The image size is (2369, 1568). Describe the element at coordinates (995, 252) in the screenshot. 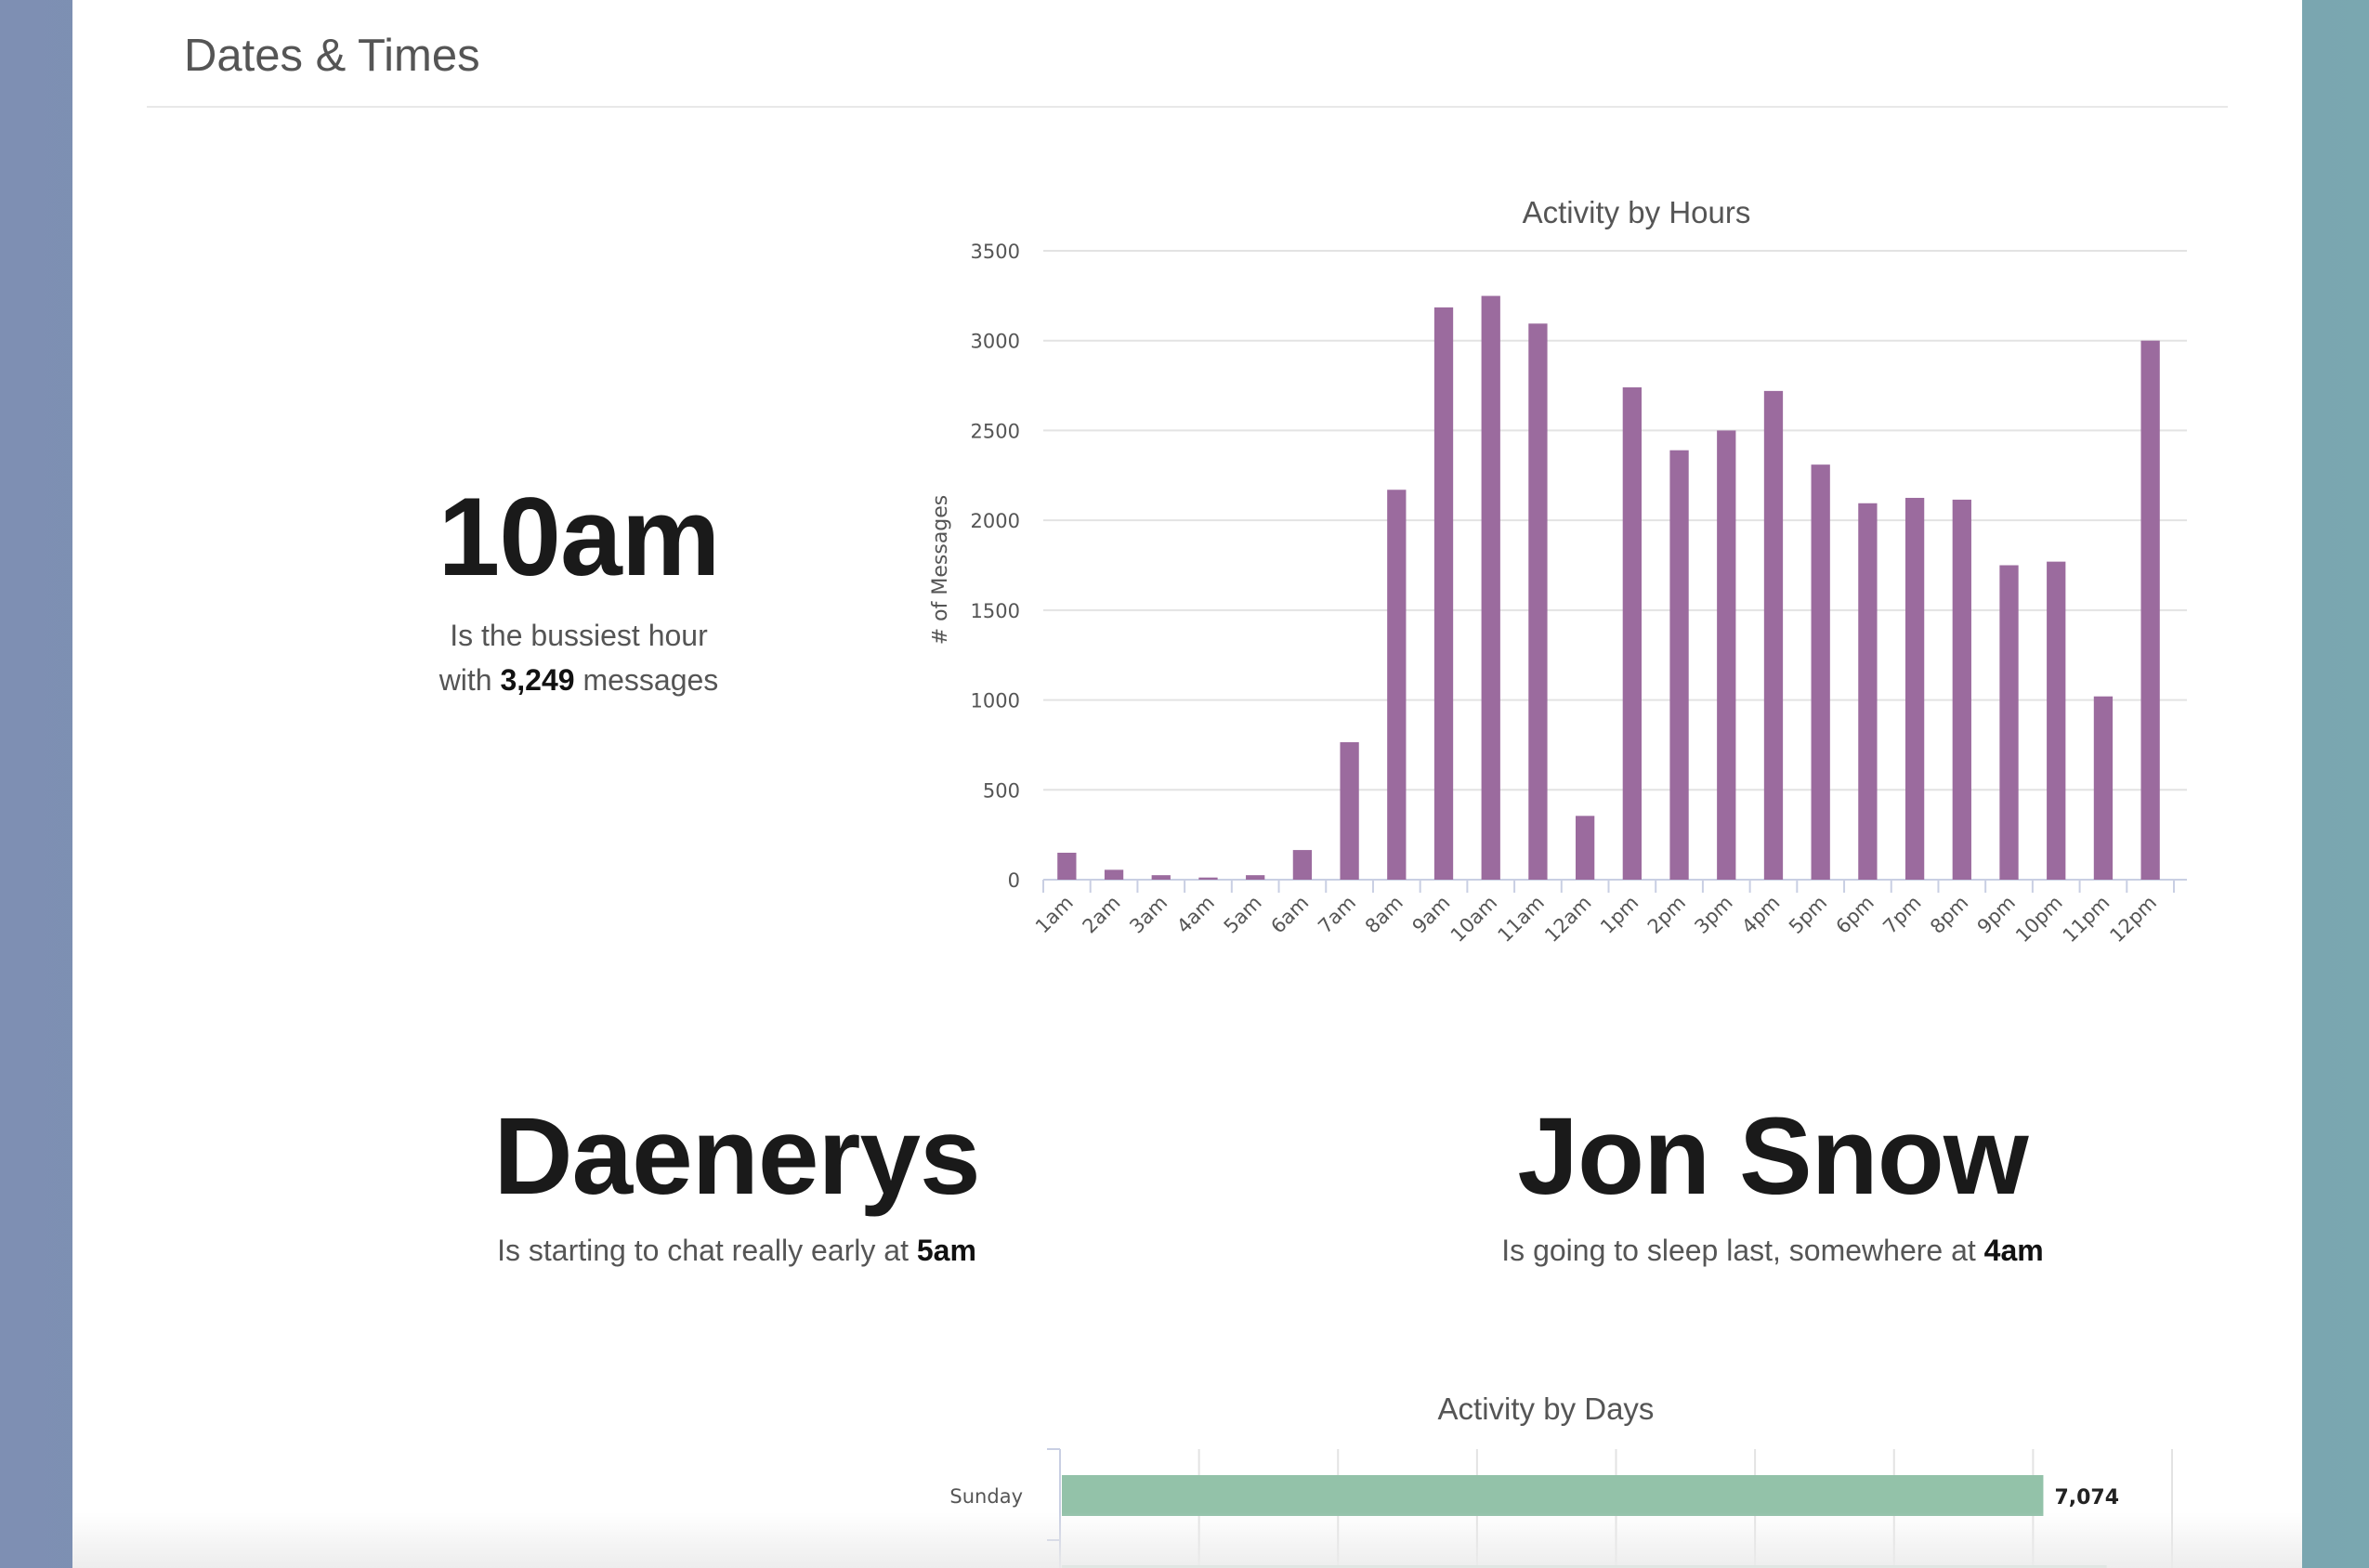

I see `y-tick-label: 3500` at that location.